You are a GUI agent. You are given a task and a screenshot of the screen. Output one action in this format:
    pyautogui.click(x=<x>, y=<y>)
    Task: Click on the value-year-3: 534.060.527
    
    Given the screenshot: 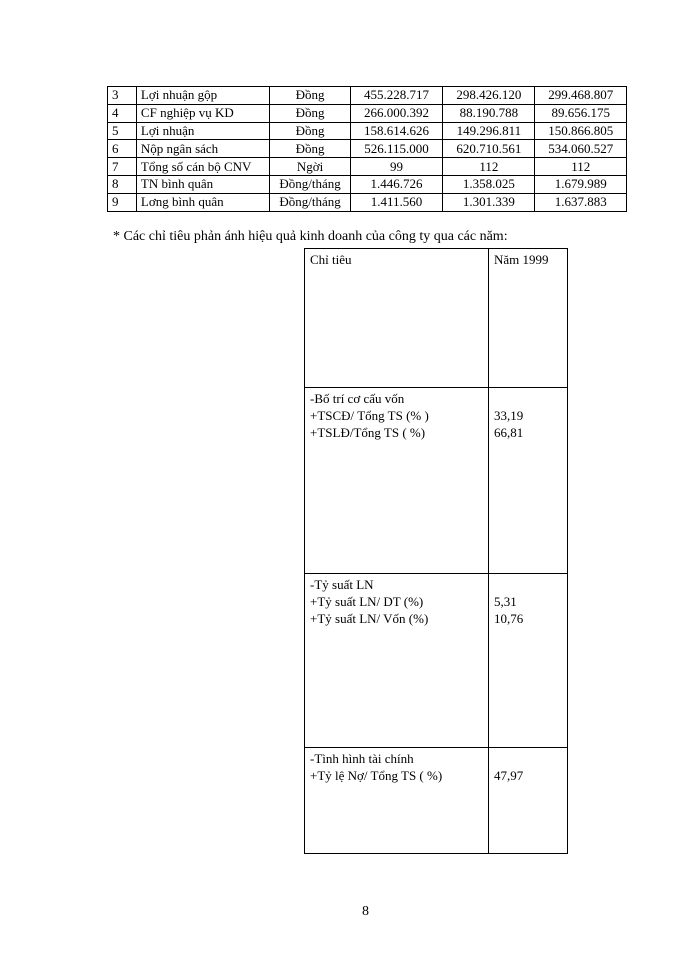 What is the action you would take?
    pyautogui.click(x=580, y=149)
    